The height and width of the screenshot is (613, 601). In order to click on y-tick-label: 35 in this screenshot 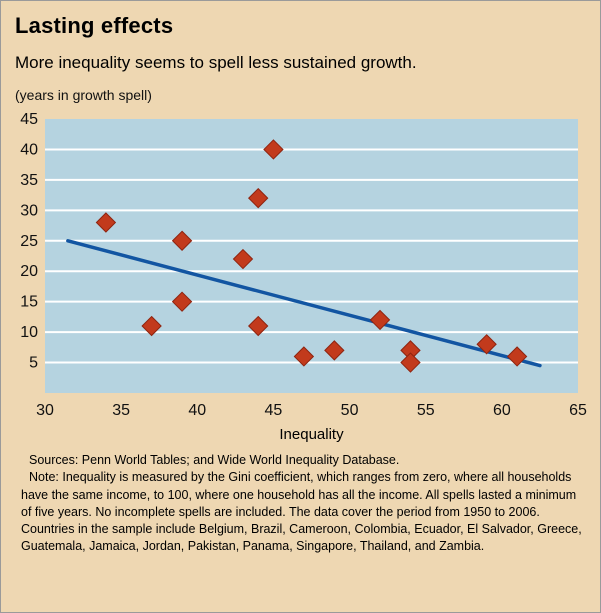, I will do `click(29, 180)`.